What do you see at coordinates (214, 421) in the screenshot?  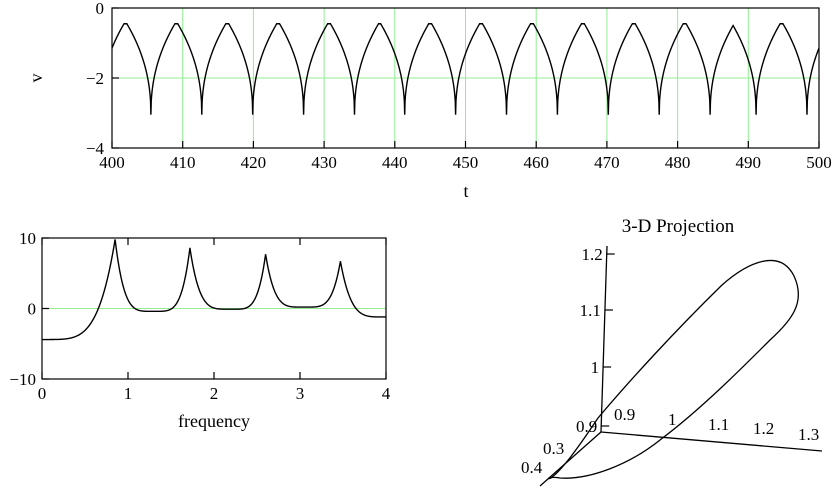 I see `frequency-x-axis-label: frequency` at bounding box center [214, 421].